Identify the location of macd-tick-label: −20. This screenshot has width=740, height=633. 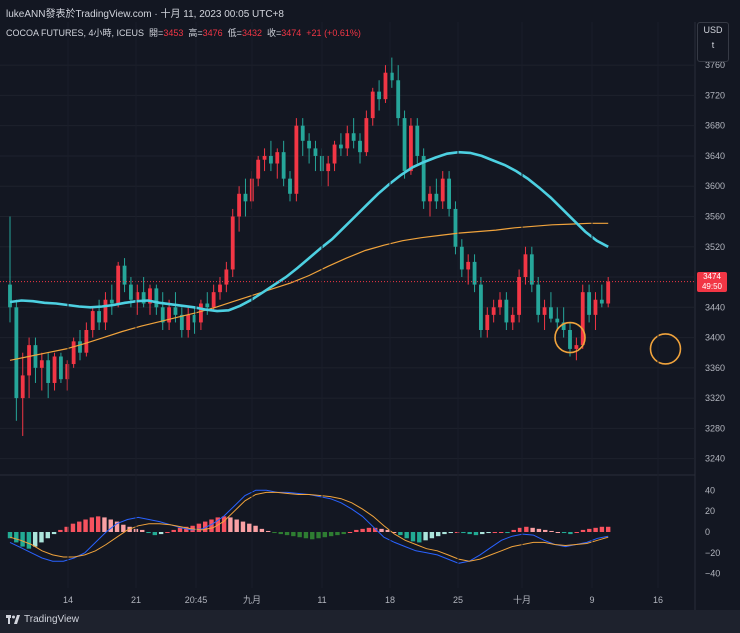
(712, 553).